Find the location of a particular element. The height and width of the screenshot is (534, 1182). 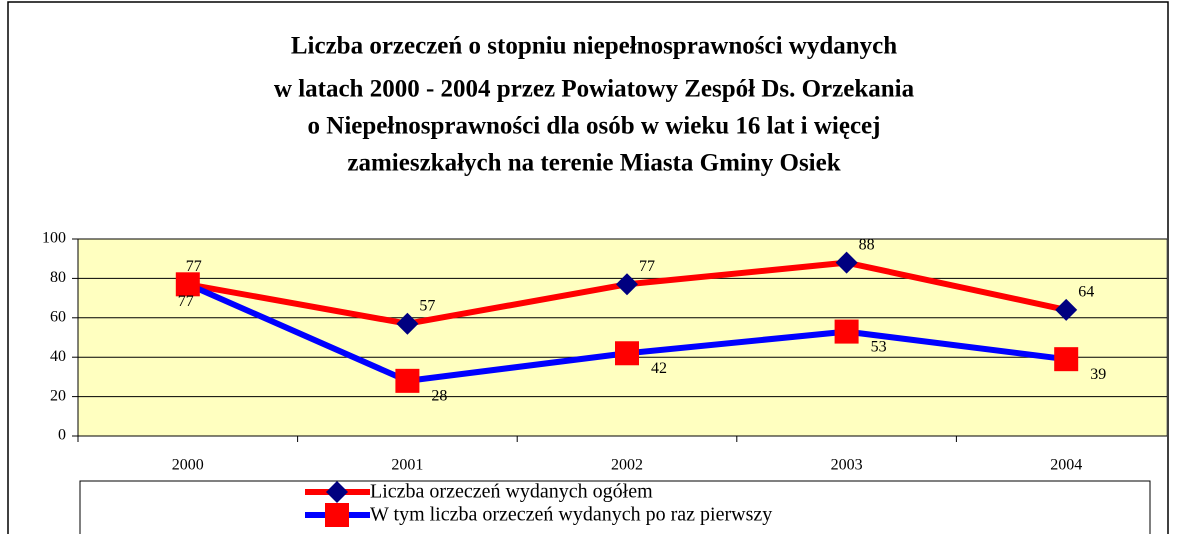

data-label: 28 is located at coordinates (439, 396).